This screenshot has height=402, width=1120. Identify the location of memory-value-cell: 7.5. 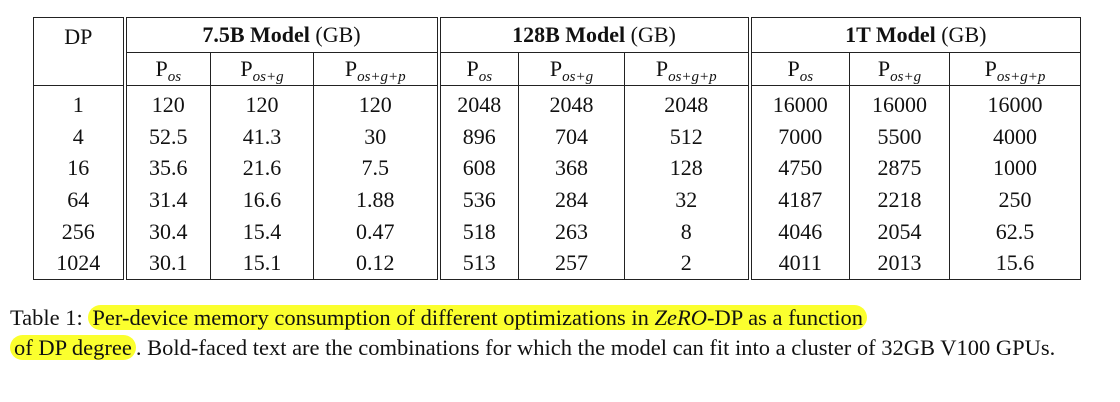
(376, 168).